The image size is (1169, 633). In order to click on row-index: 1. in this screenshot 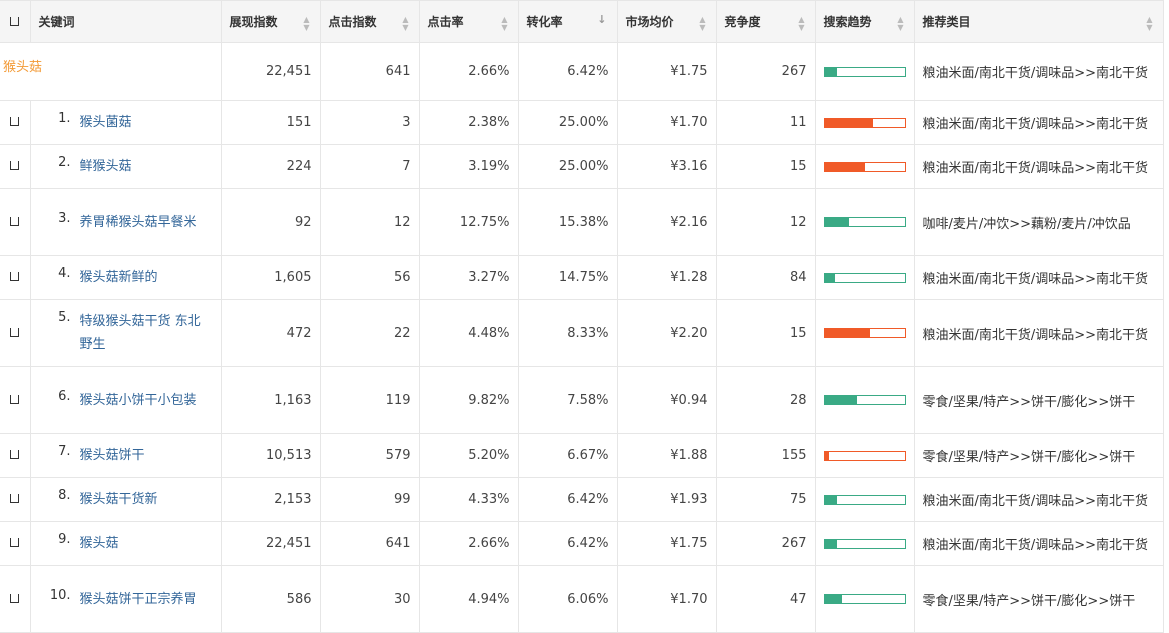, I will do `click(64, 118)`.